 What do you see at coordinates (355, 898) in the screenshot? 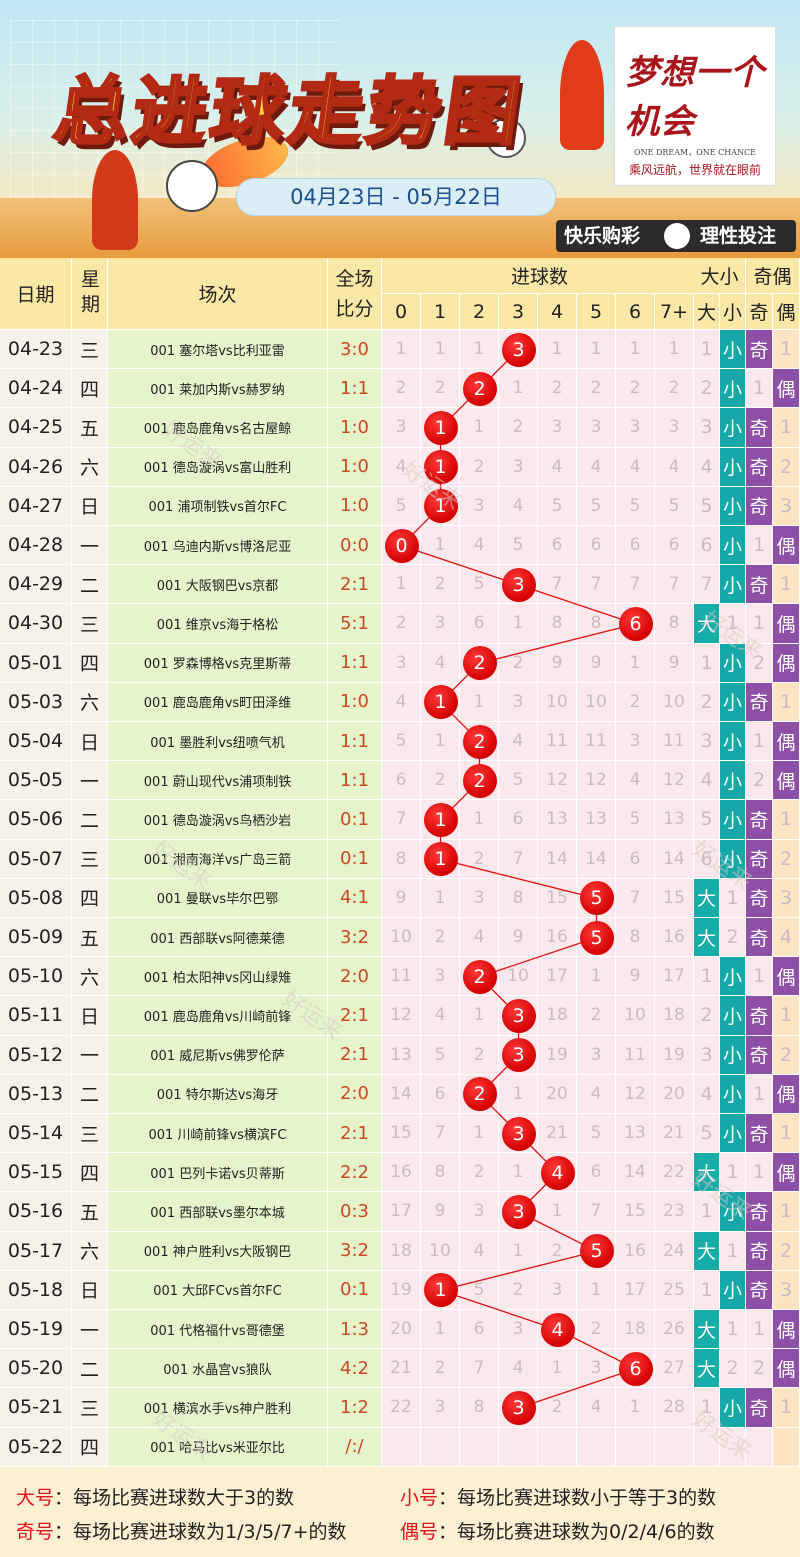
I see `row-score: 4:1` at bounding box center [355, 898].